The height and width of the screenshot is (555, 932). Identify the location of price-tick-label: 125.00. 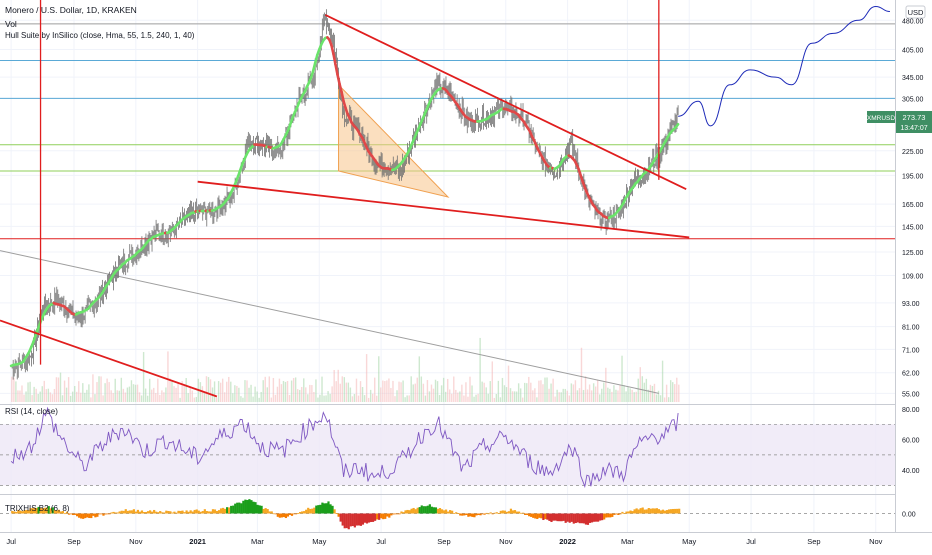
(913, 253).